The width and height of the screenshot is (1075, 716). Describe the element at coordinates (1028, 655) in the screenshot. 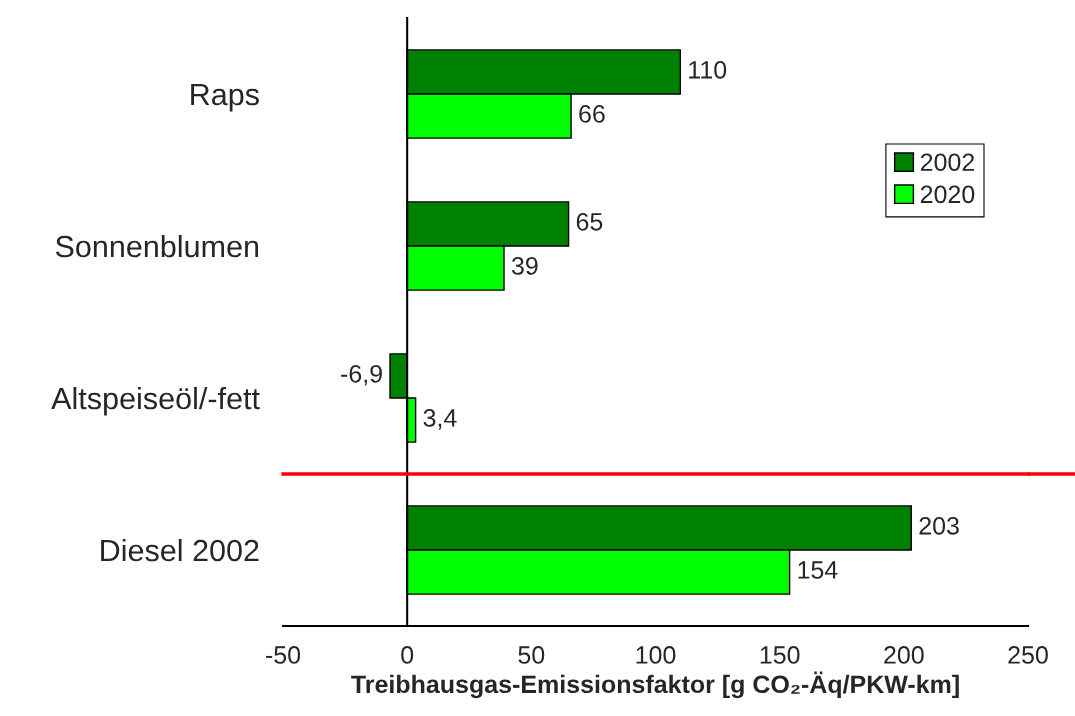

I see `x-tick-label: 250` at that location.